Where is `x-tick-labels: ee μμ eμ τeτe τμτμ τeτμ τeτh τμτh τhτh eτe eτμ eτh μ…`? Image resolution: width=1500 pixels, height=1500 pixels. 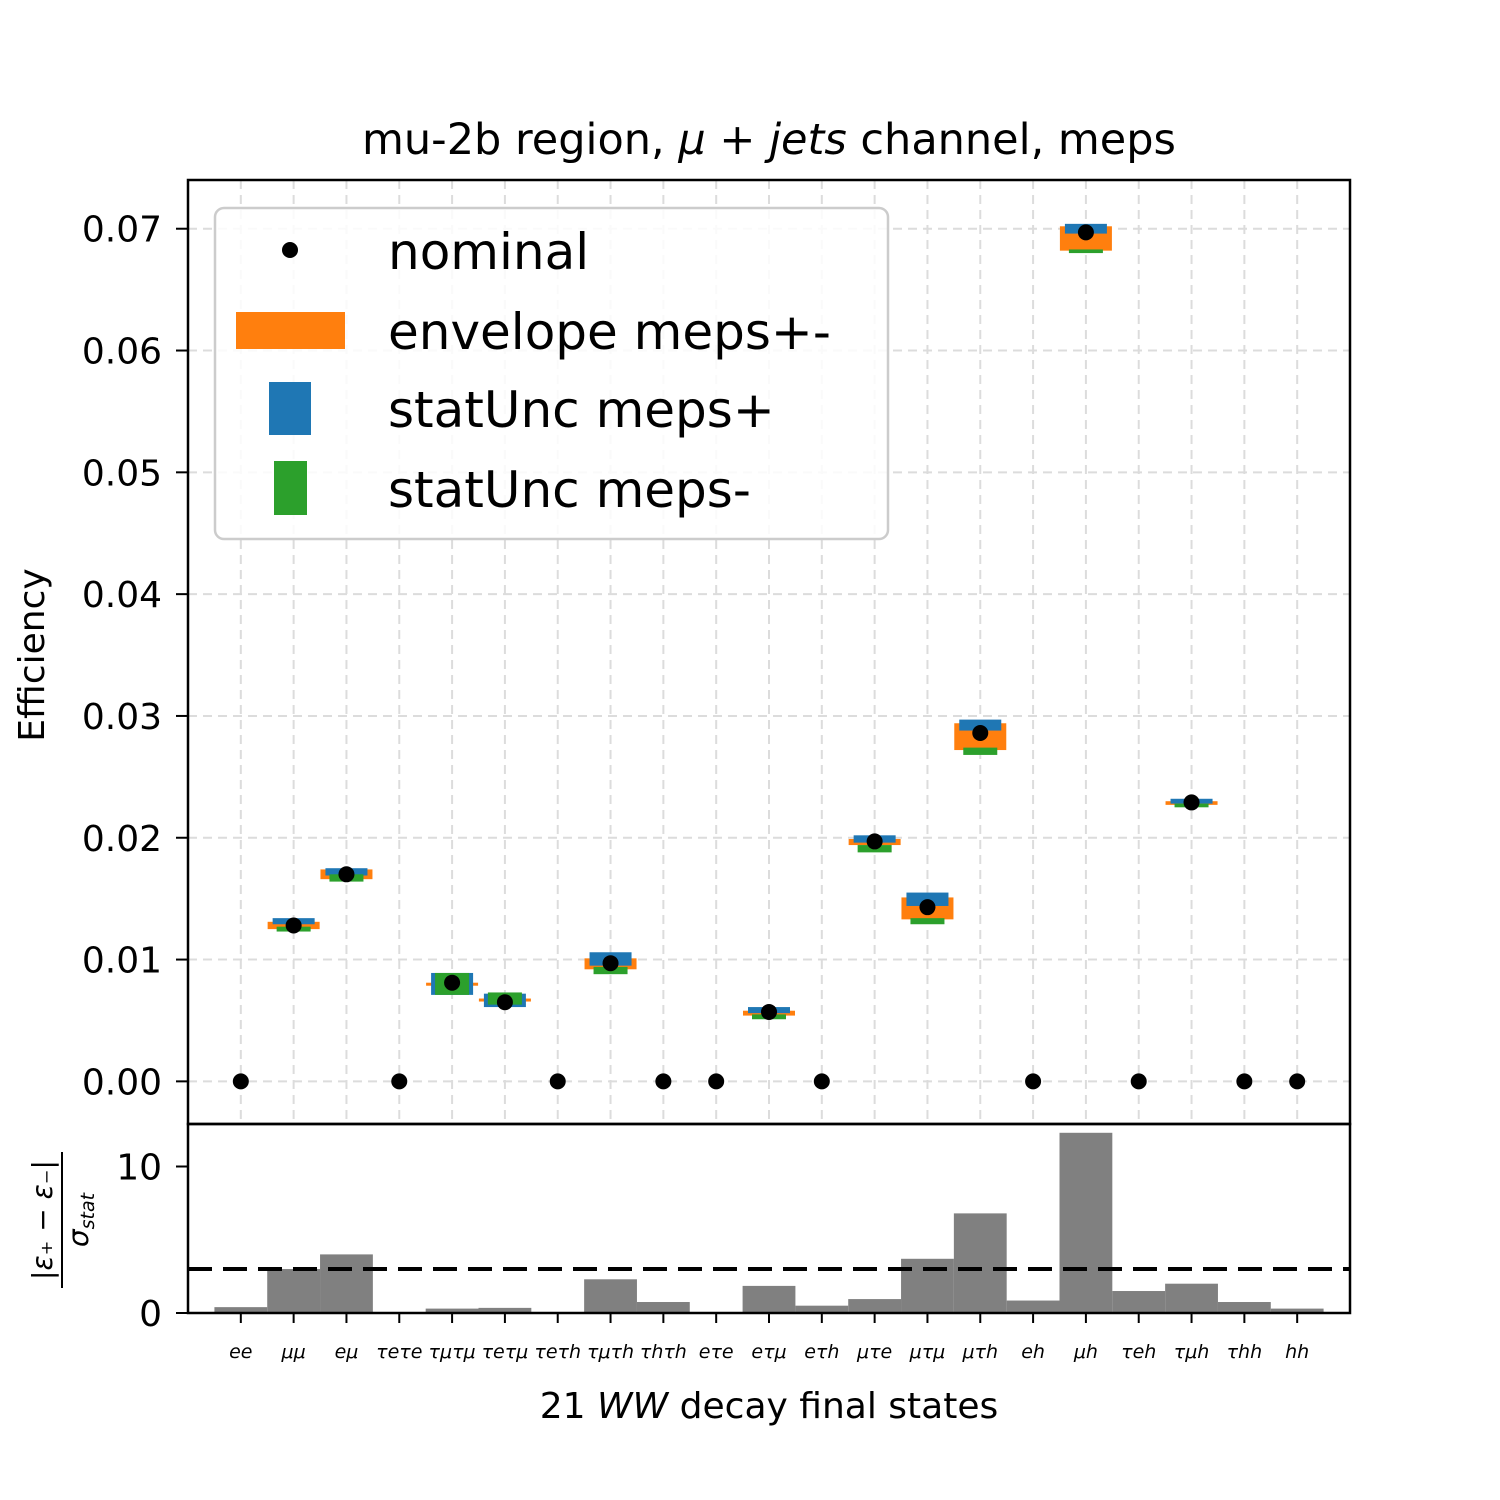
x-tick-labels: ee μμ eμ τeτe τμτμ τeτμ τeτh τμτh τhτh eτe eτμ eτh μ… is located at coordinates (769, 1338).